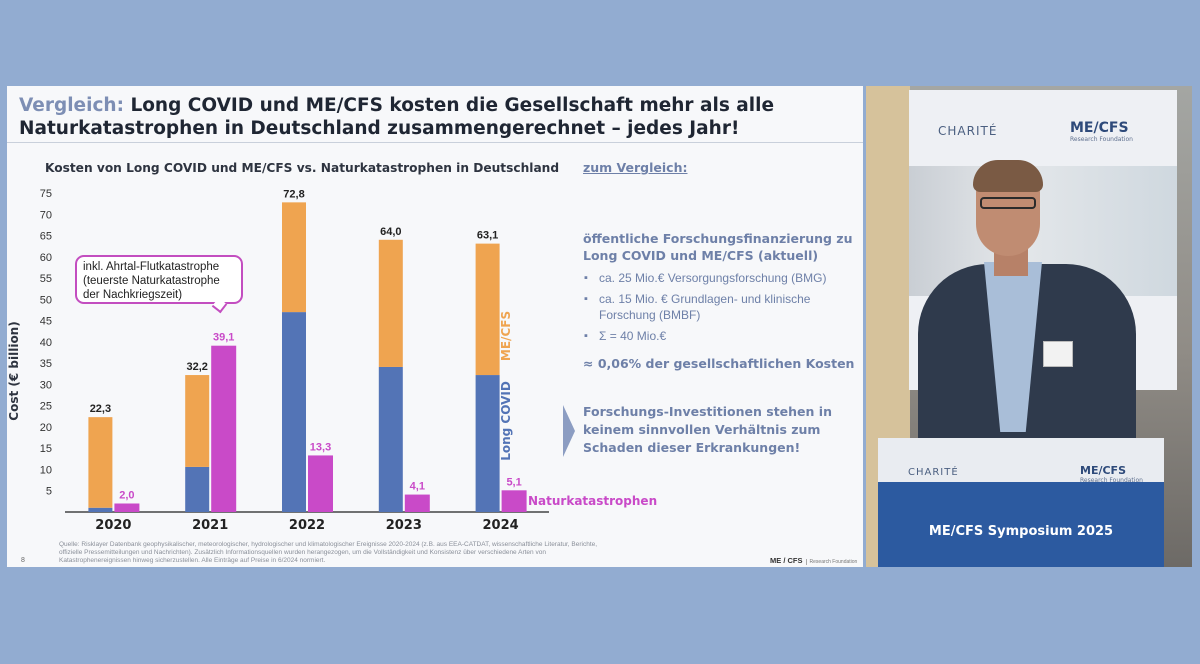 The width and height of the screenshot is (1200, 664). I want to click on y-tick-label: 70, so click(46, 215).